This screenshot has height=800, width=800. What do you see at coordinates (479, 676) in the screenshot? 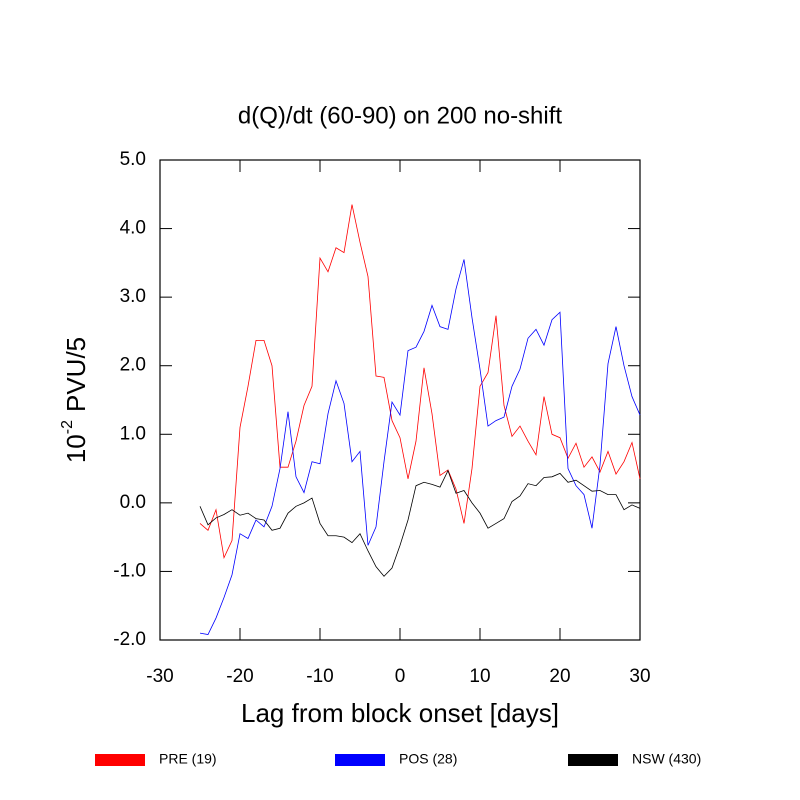
I see `x-tick-label: 10` at bounding box center [479, 676].